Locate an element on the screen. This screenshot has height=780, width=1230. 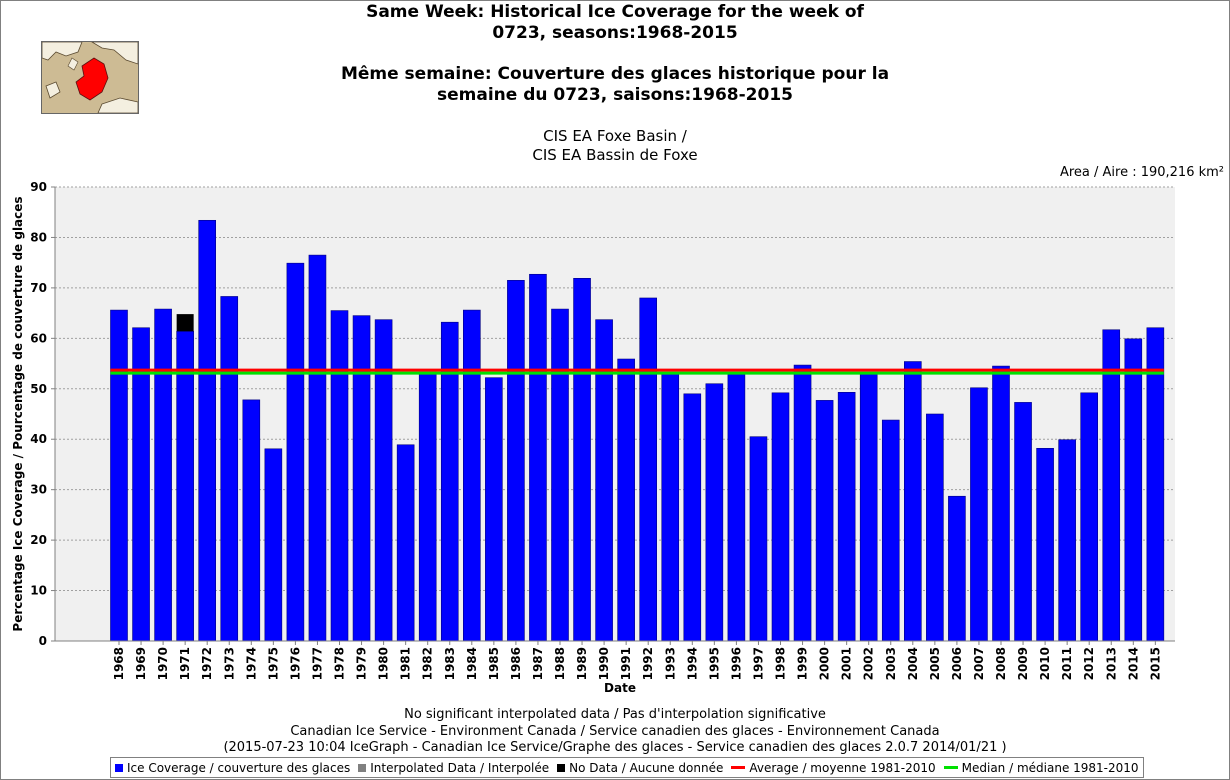
bar-ice-1995 is located at coordinates (714, 512).